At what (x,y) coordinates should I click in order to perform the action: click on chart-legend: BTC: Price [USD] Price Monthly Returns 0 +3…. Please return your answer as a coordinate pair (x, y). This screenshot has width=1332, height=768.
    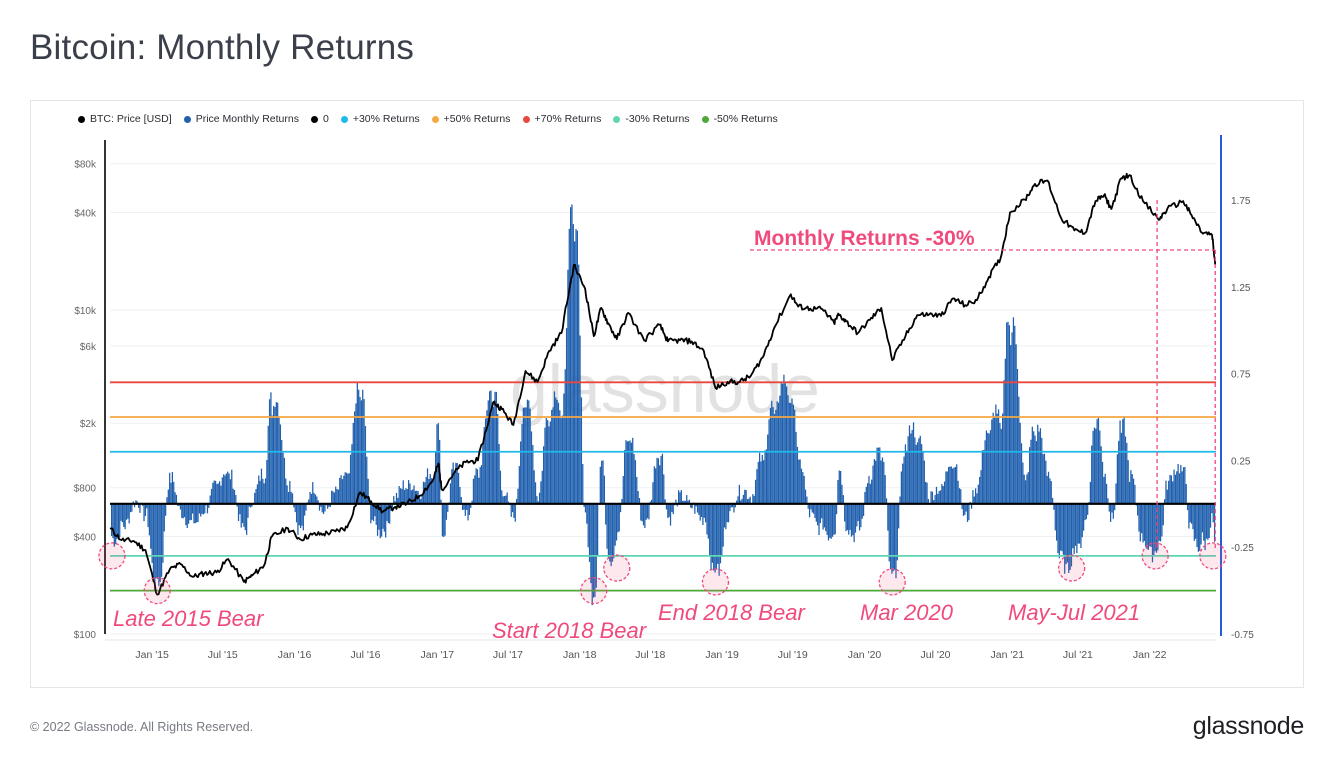
    Looking at the image, I should click on (434, 119).